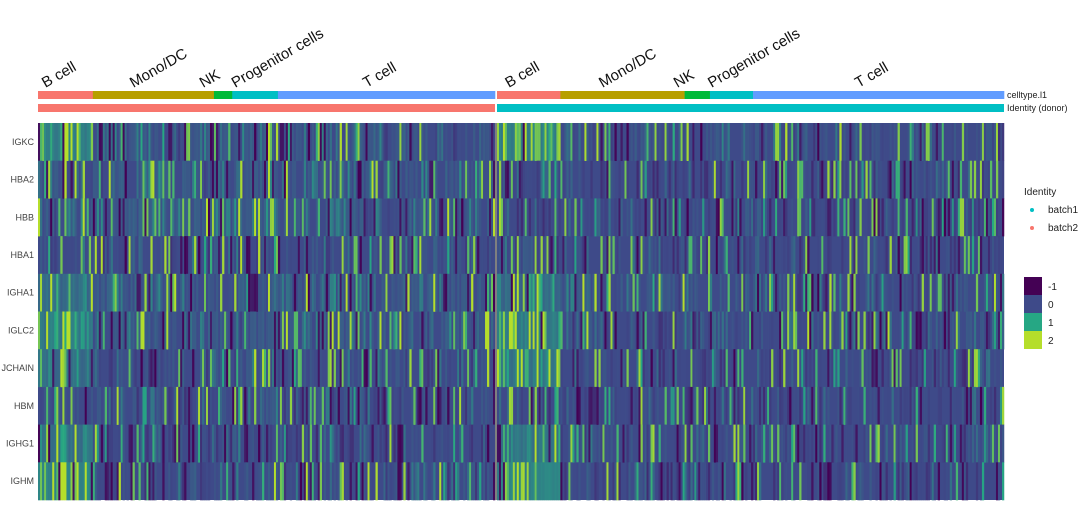  What do you see at coordinates (22, 180) in the screenshot?
I see `gene-label-hba2: HBA2` at bounding box center [22, 180].